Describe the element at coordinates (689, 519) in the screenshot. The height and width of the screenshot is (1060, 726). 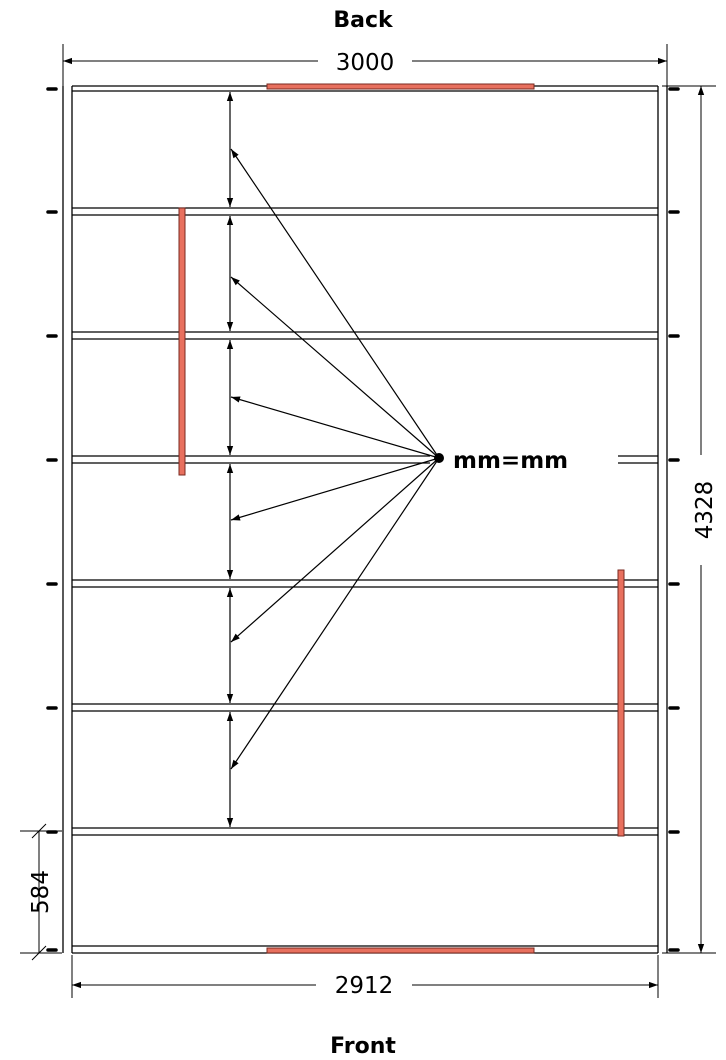
I see `depth-dimension` at that location.